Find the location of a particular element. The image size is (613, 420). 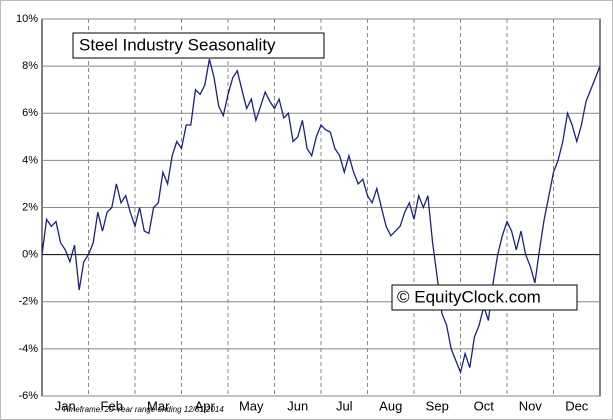

x-tick-label: Feb is located at coordinates (112, 405).